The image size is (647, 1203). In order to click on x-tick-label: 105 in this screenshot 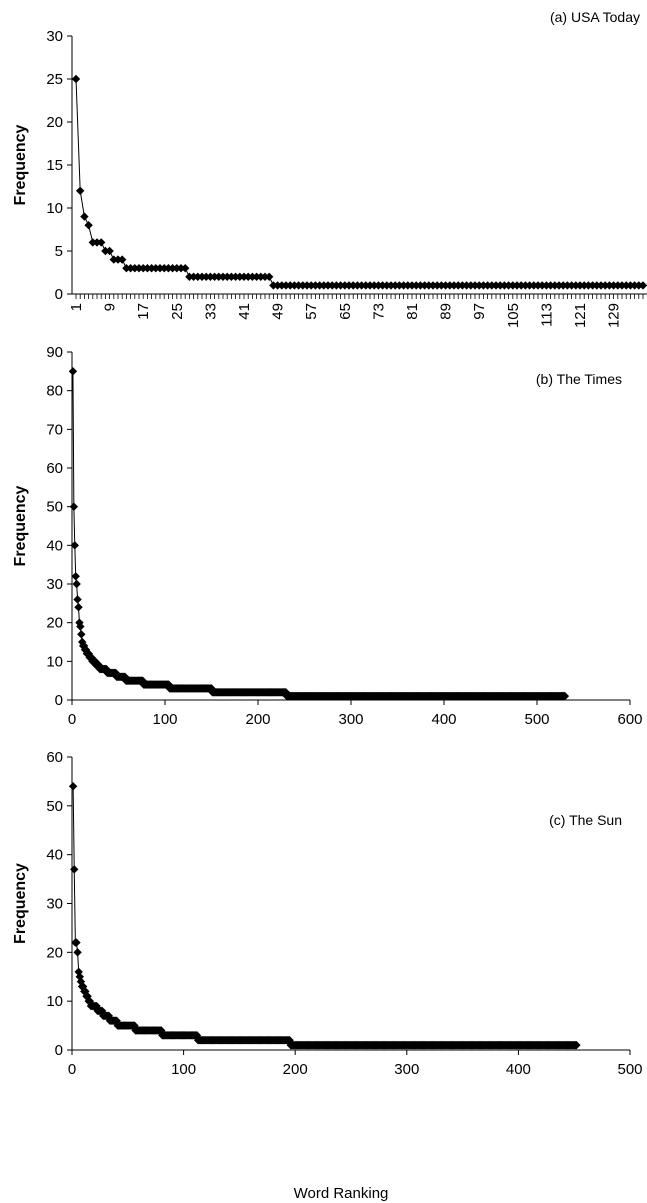, I will do `click(513, 315)`.